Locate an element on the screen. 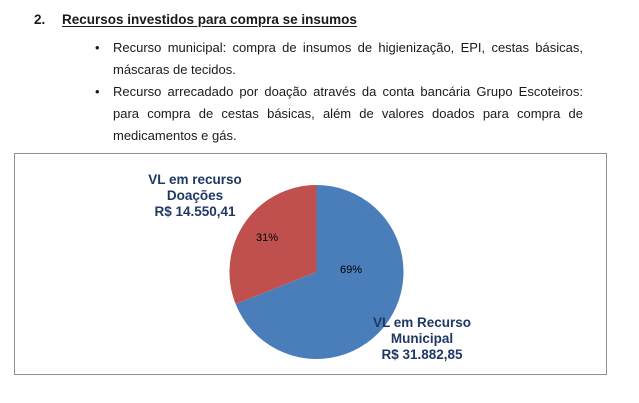 The height and width of the screenshot is (403, 639). slice-label-municipal: VL em Recurso Municipal R$ 31.882,85 is located at coordinates (422, 339).